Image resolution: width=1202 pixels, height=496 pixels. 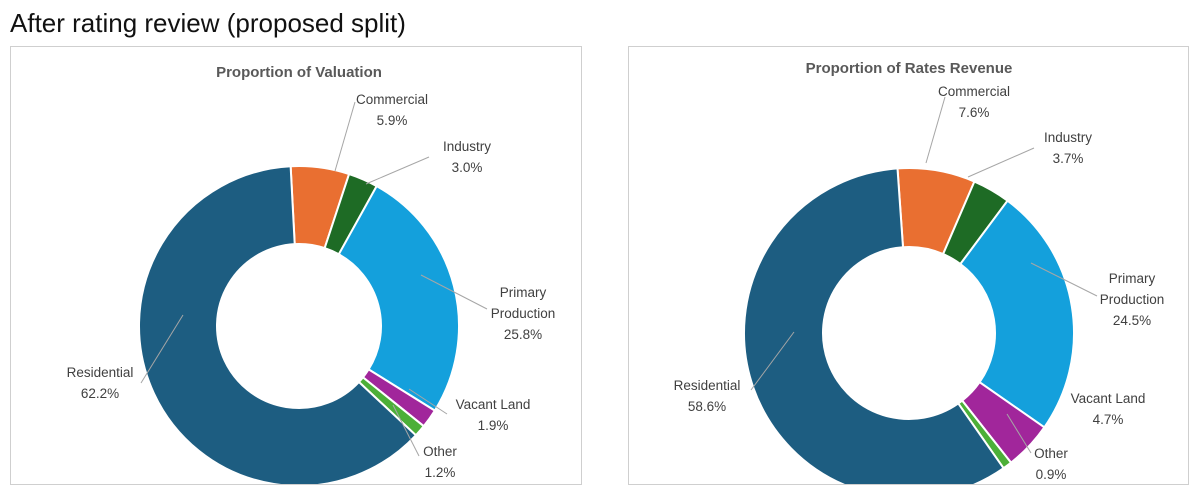 What do you see at coordinates (523, 313) in the screenshot?
I see `data-label-primary-production: Primary Production 25.8%` at bounding box center [523, 313].